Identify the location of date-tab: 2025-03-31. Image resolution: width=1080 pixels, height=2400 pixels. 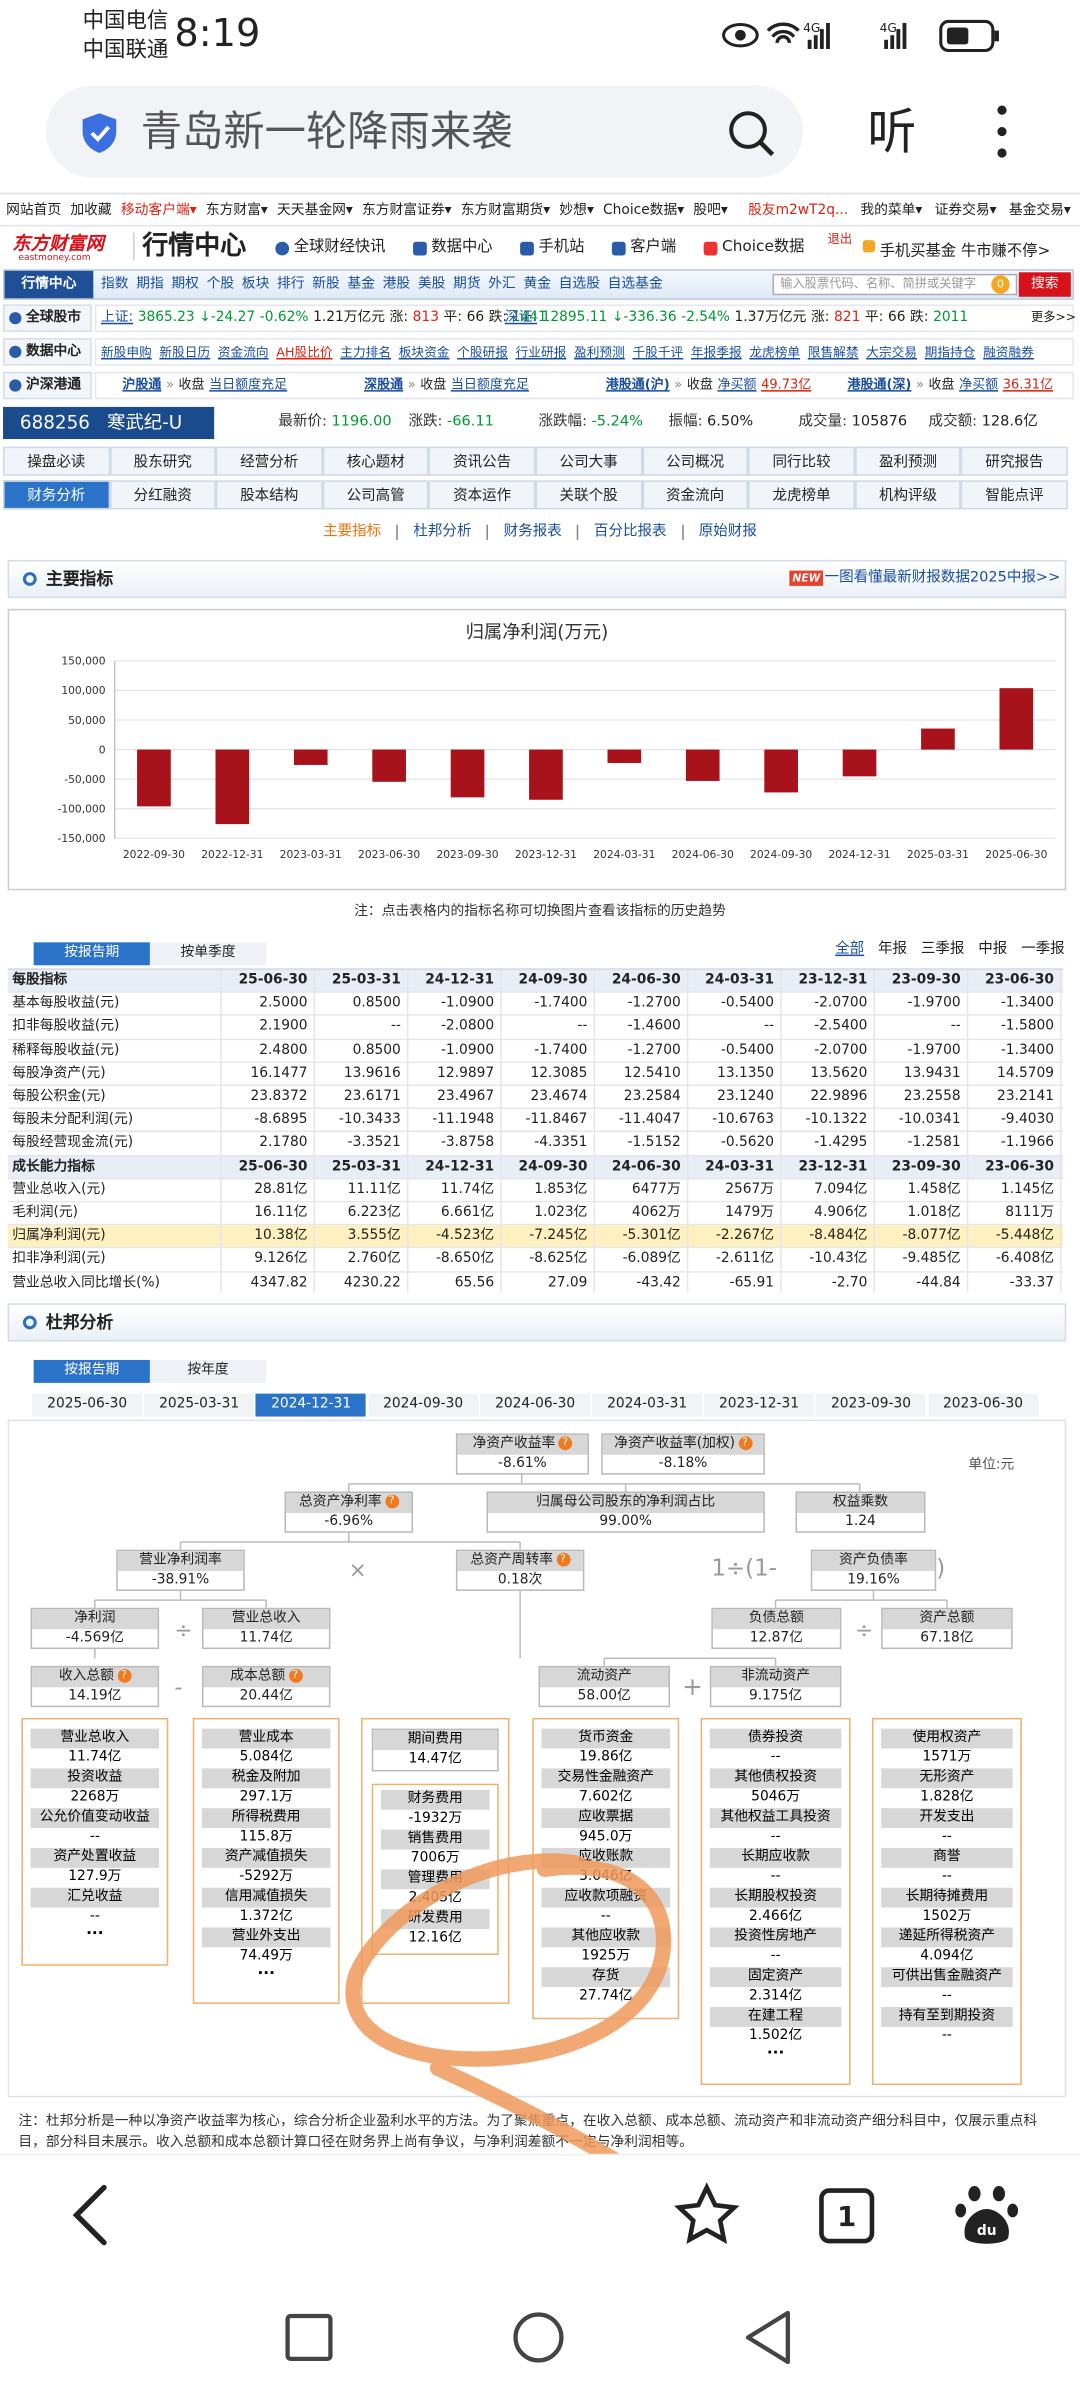
(199, 1405).